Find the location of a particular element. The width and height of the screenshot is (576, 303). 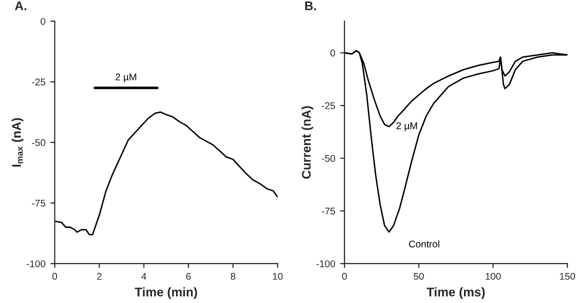

x-tick-label: 4 is located at coordinates (143, 276).